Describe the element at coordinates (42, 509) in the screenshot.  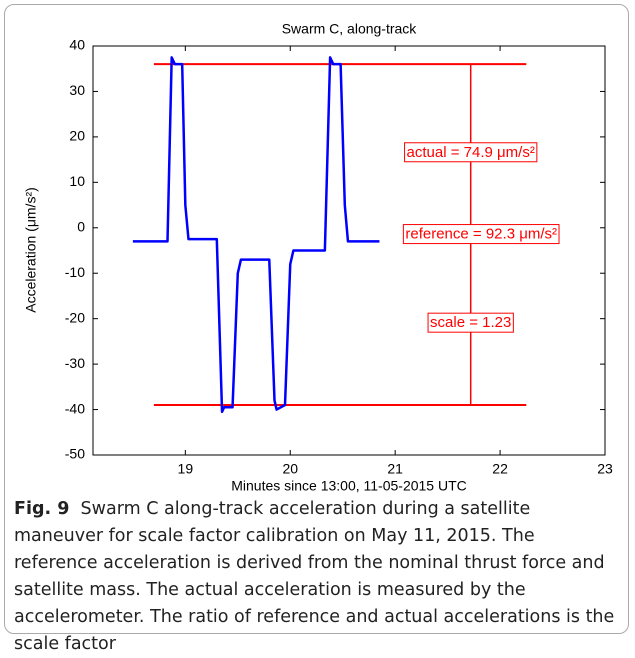
I see `caption-label: Fig. 9` at that location.